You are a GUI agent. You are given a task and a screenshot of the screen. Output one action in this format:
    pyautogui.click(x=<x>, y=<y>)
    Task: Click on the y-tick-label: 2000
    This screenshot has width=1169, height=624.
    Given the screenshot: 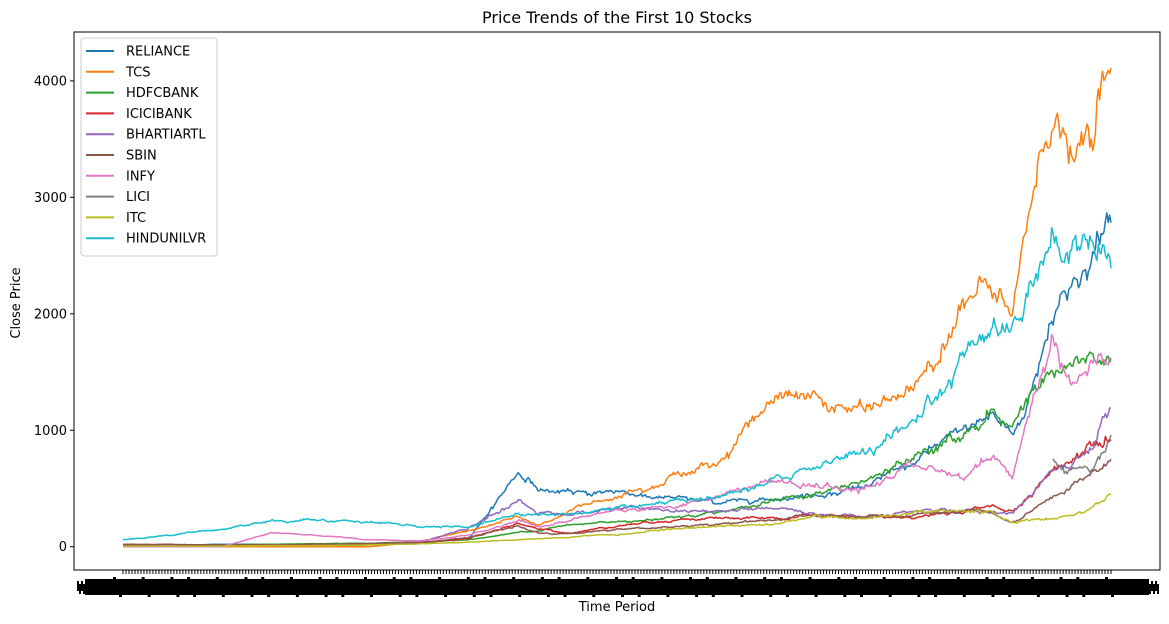 What is the action you would take?
    pyautogui.click(x=50, y=314)
    